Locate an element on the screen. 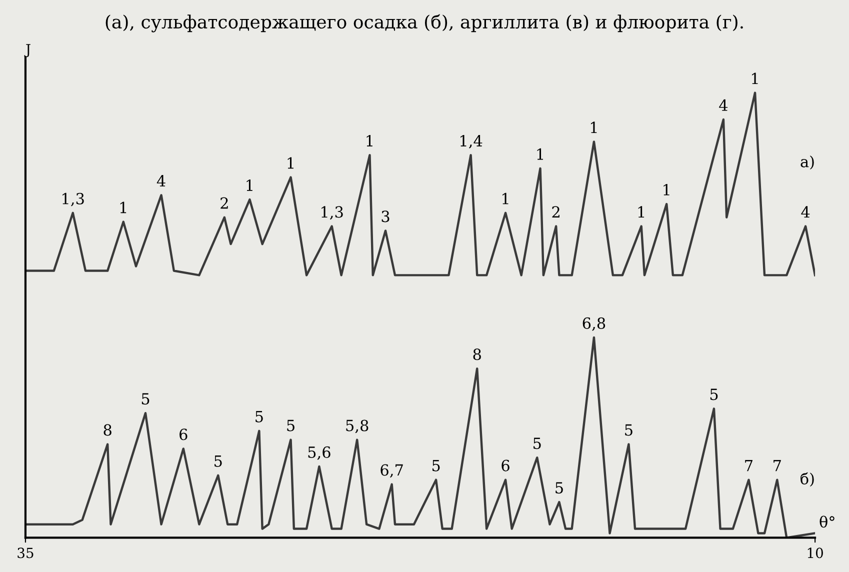  annotation: а) is located at coordinates (807, 163).